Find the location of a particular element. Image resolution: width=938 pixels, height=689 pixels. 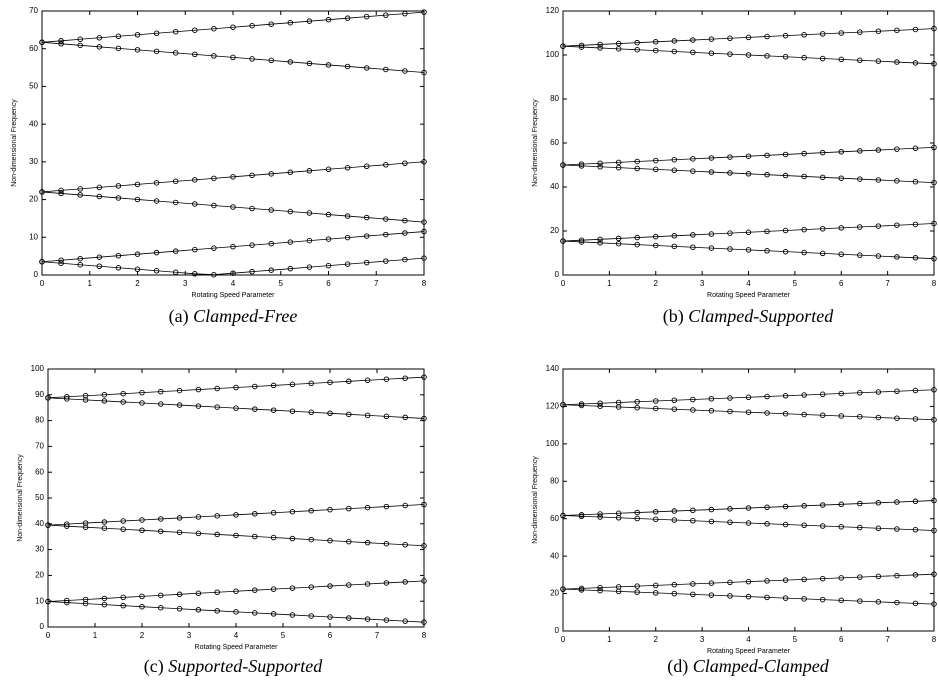

y-tick-label: 50 is located at coordinates (39, 497).